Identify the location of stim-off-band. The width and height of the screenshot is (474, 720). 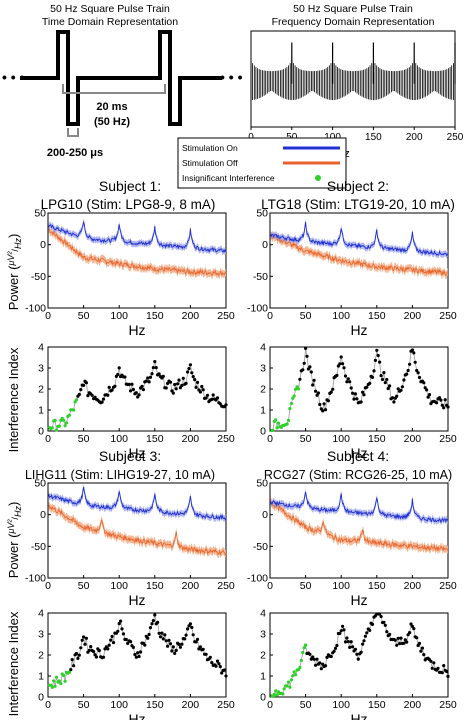
(359, 255).